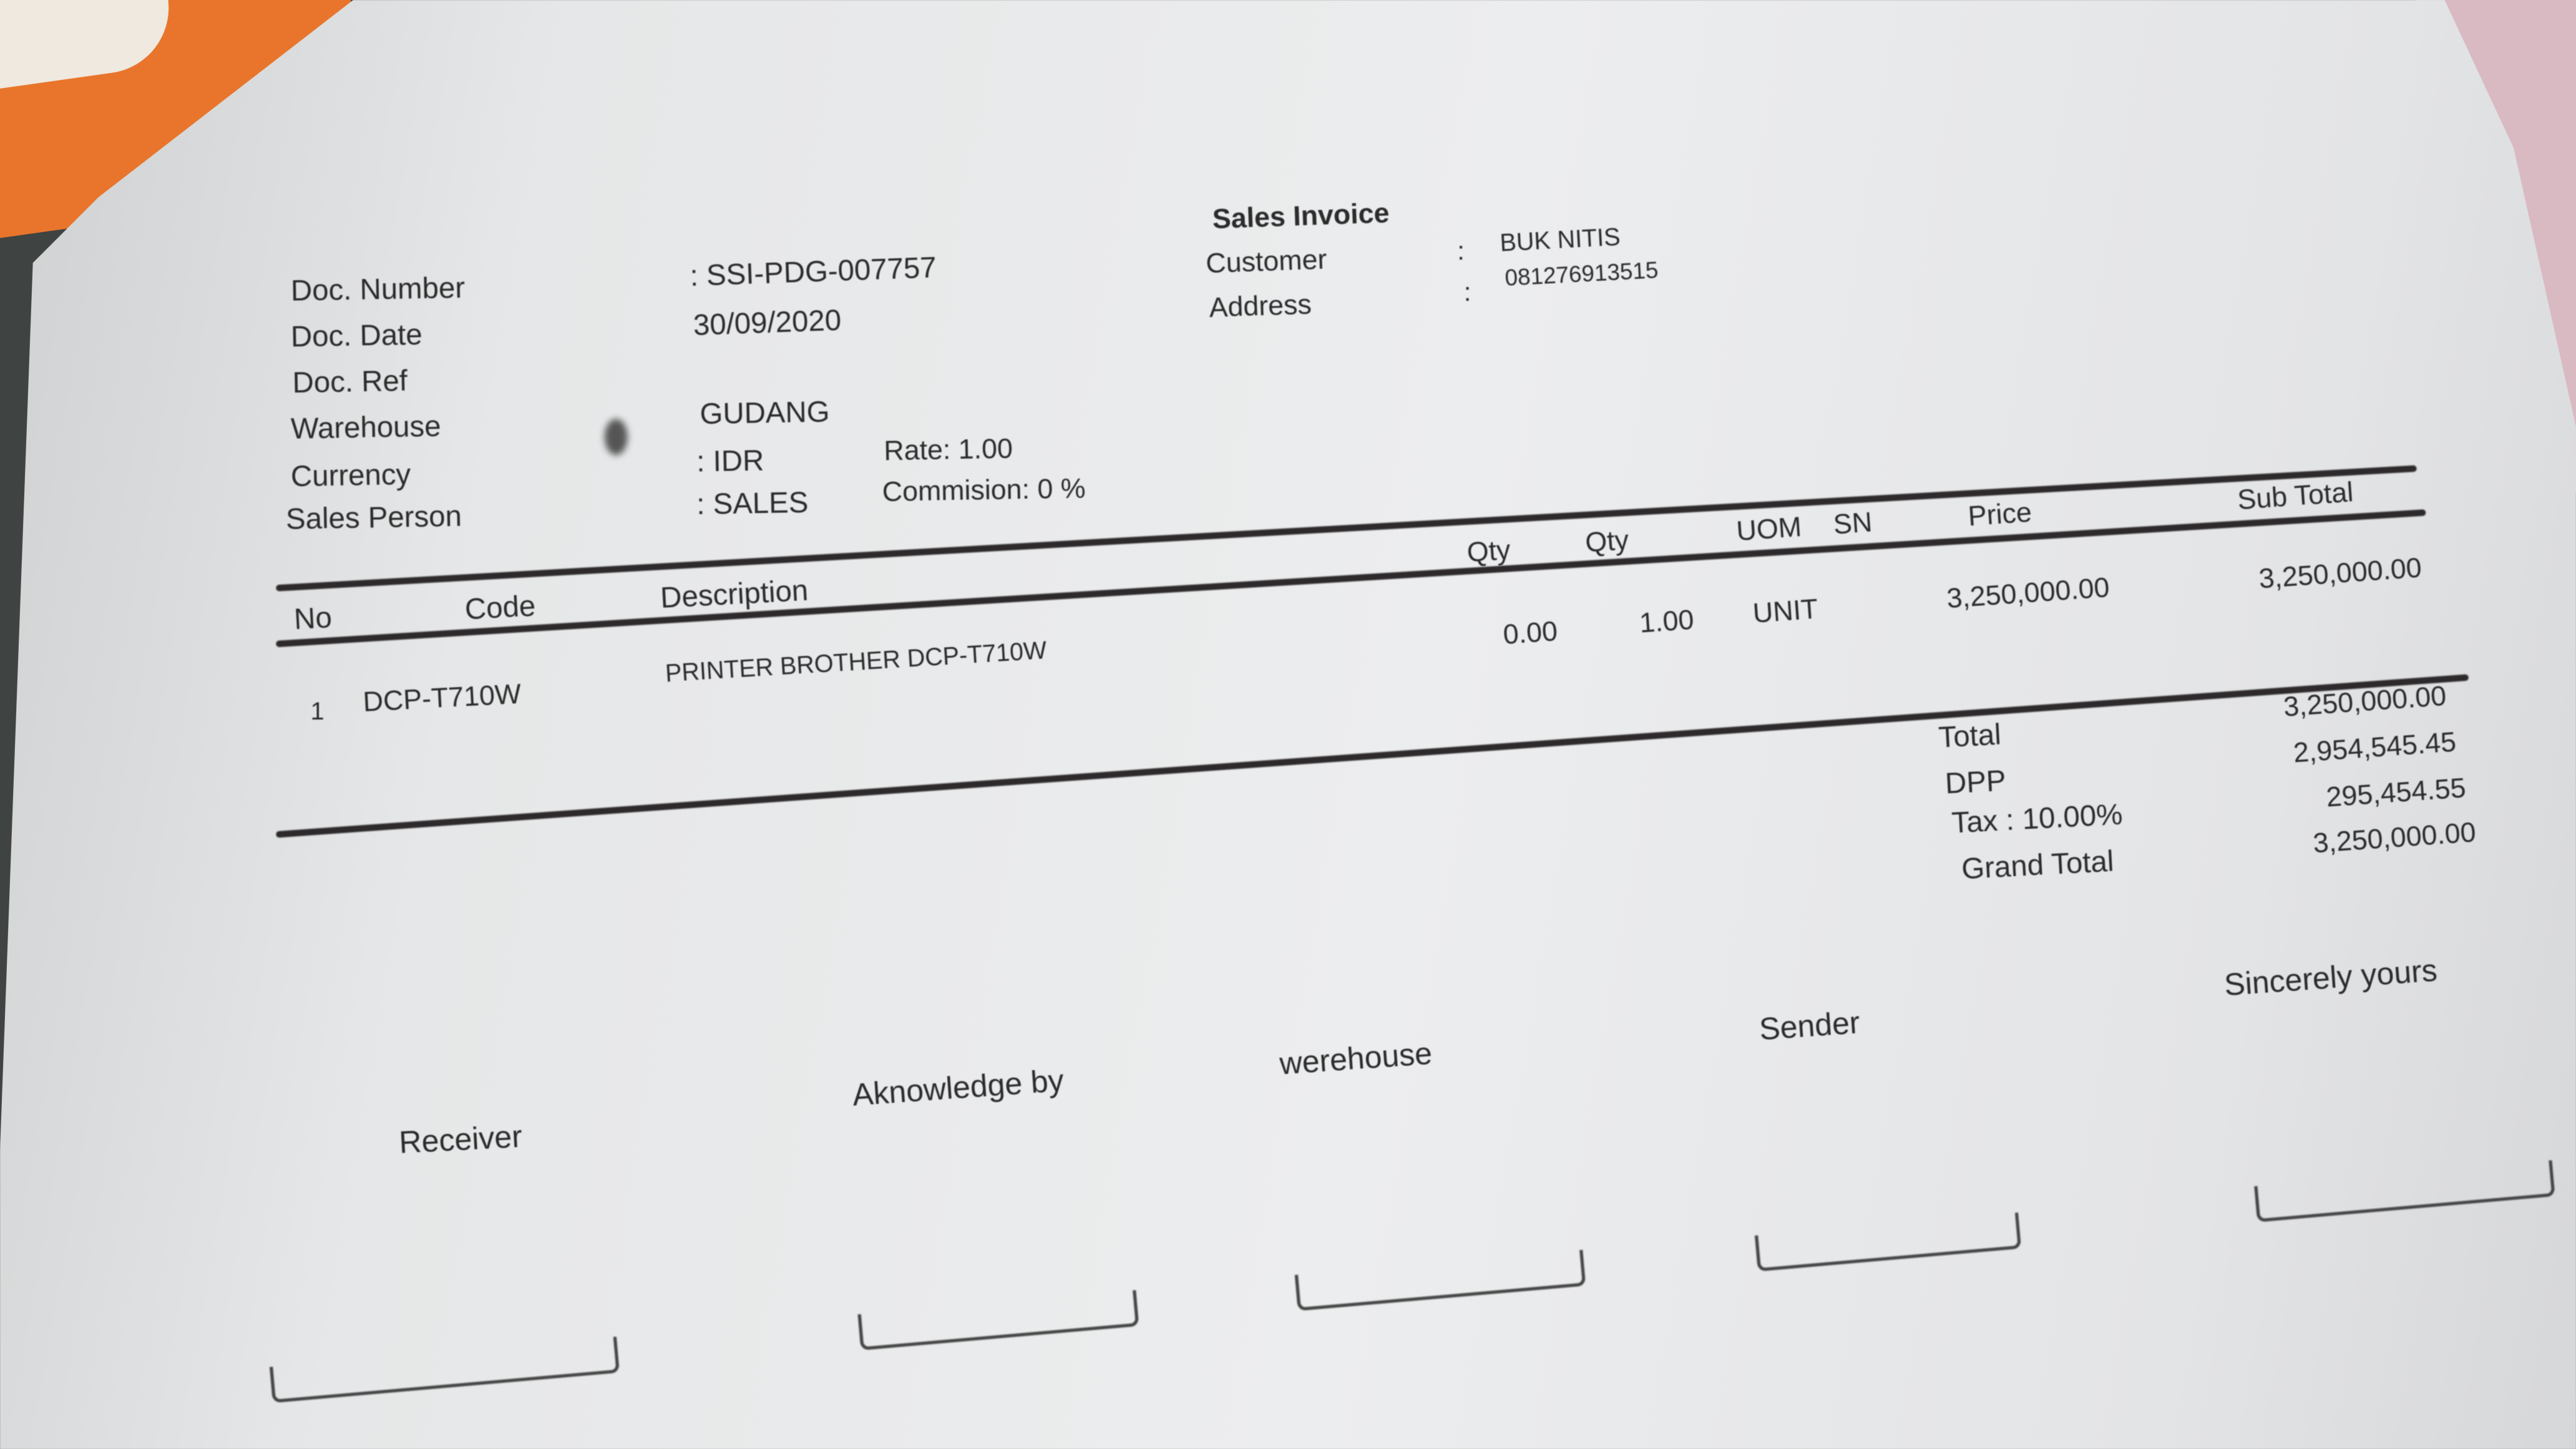 Image resolution: width=2576 pixels, height=1449 pixels. Describe the element at coordinates (350, 381) in the screenshot. I see `doc-ref-label: Doc. Ref` at that location.